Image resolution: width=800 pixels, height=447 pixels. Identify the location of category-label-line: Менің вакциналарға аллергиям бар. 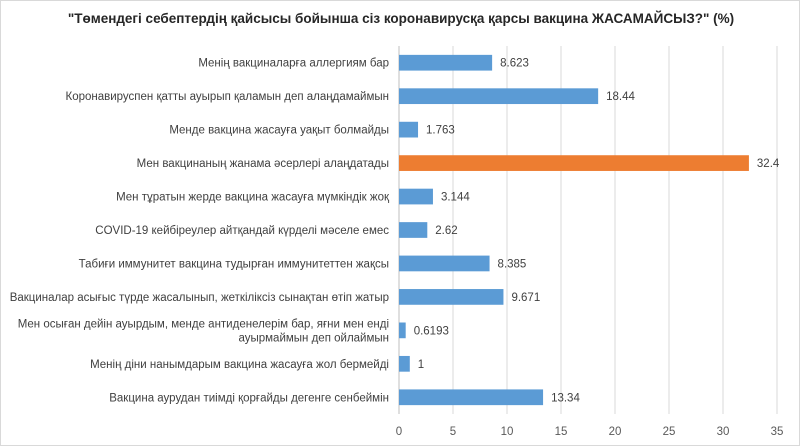
(293, 64).